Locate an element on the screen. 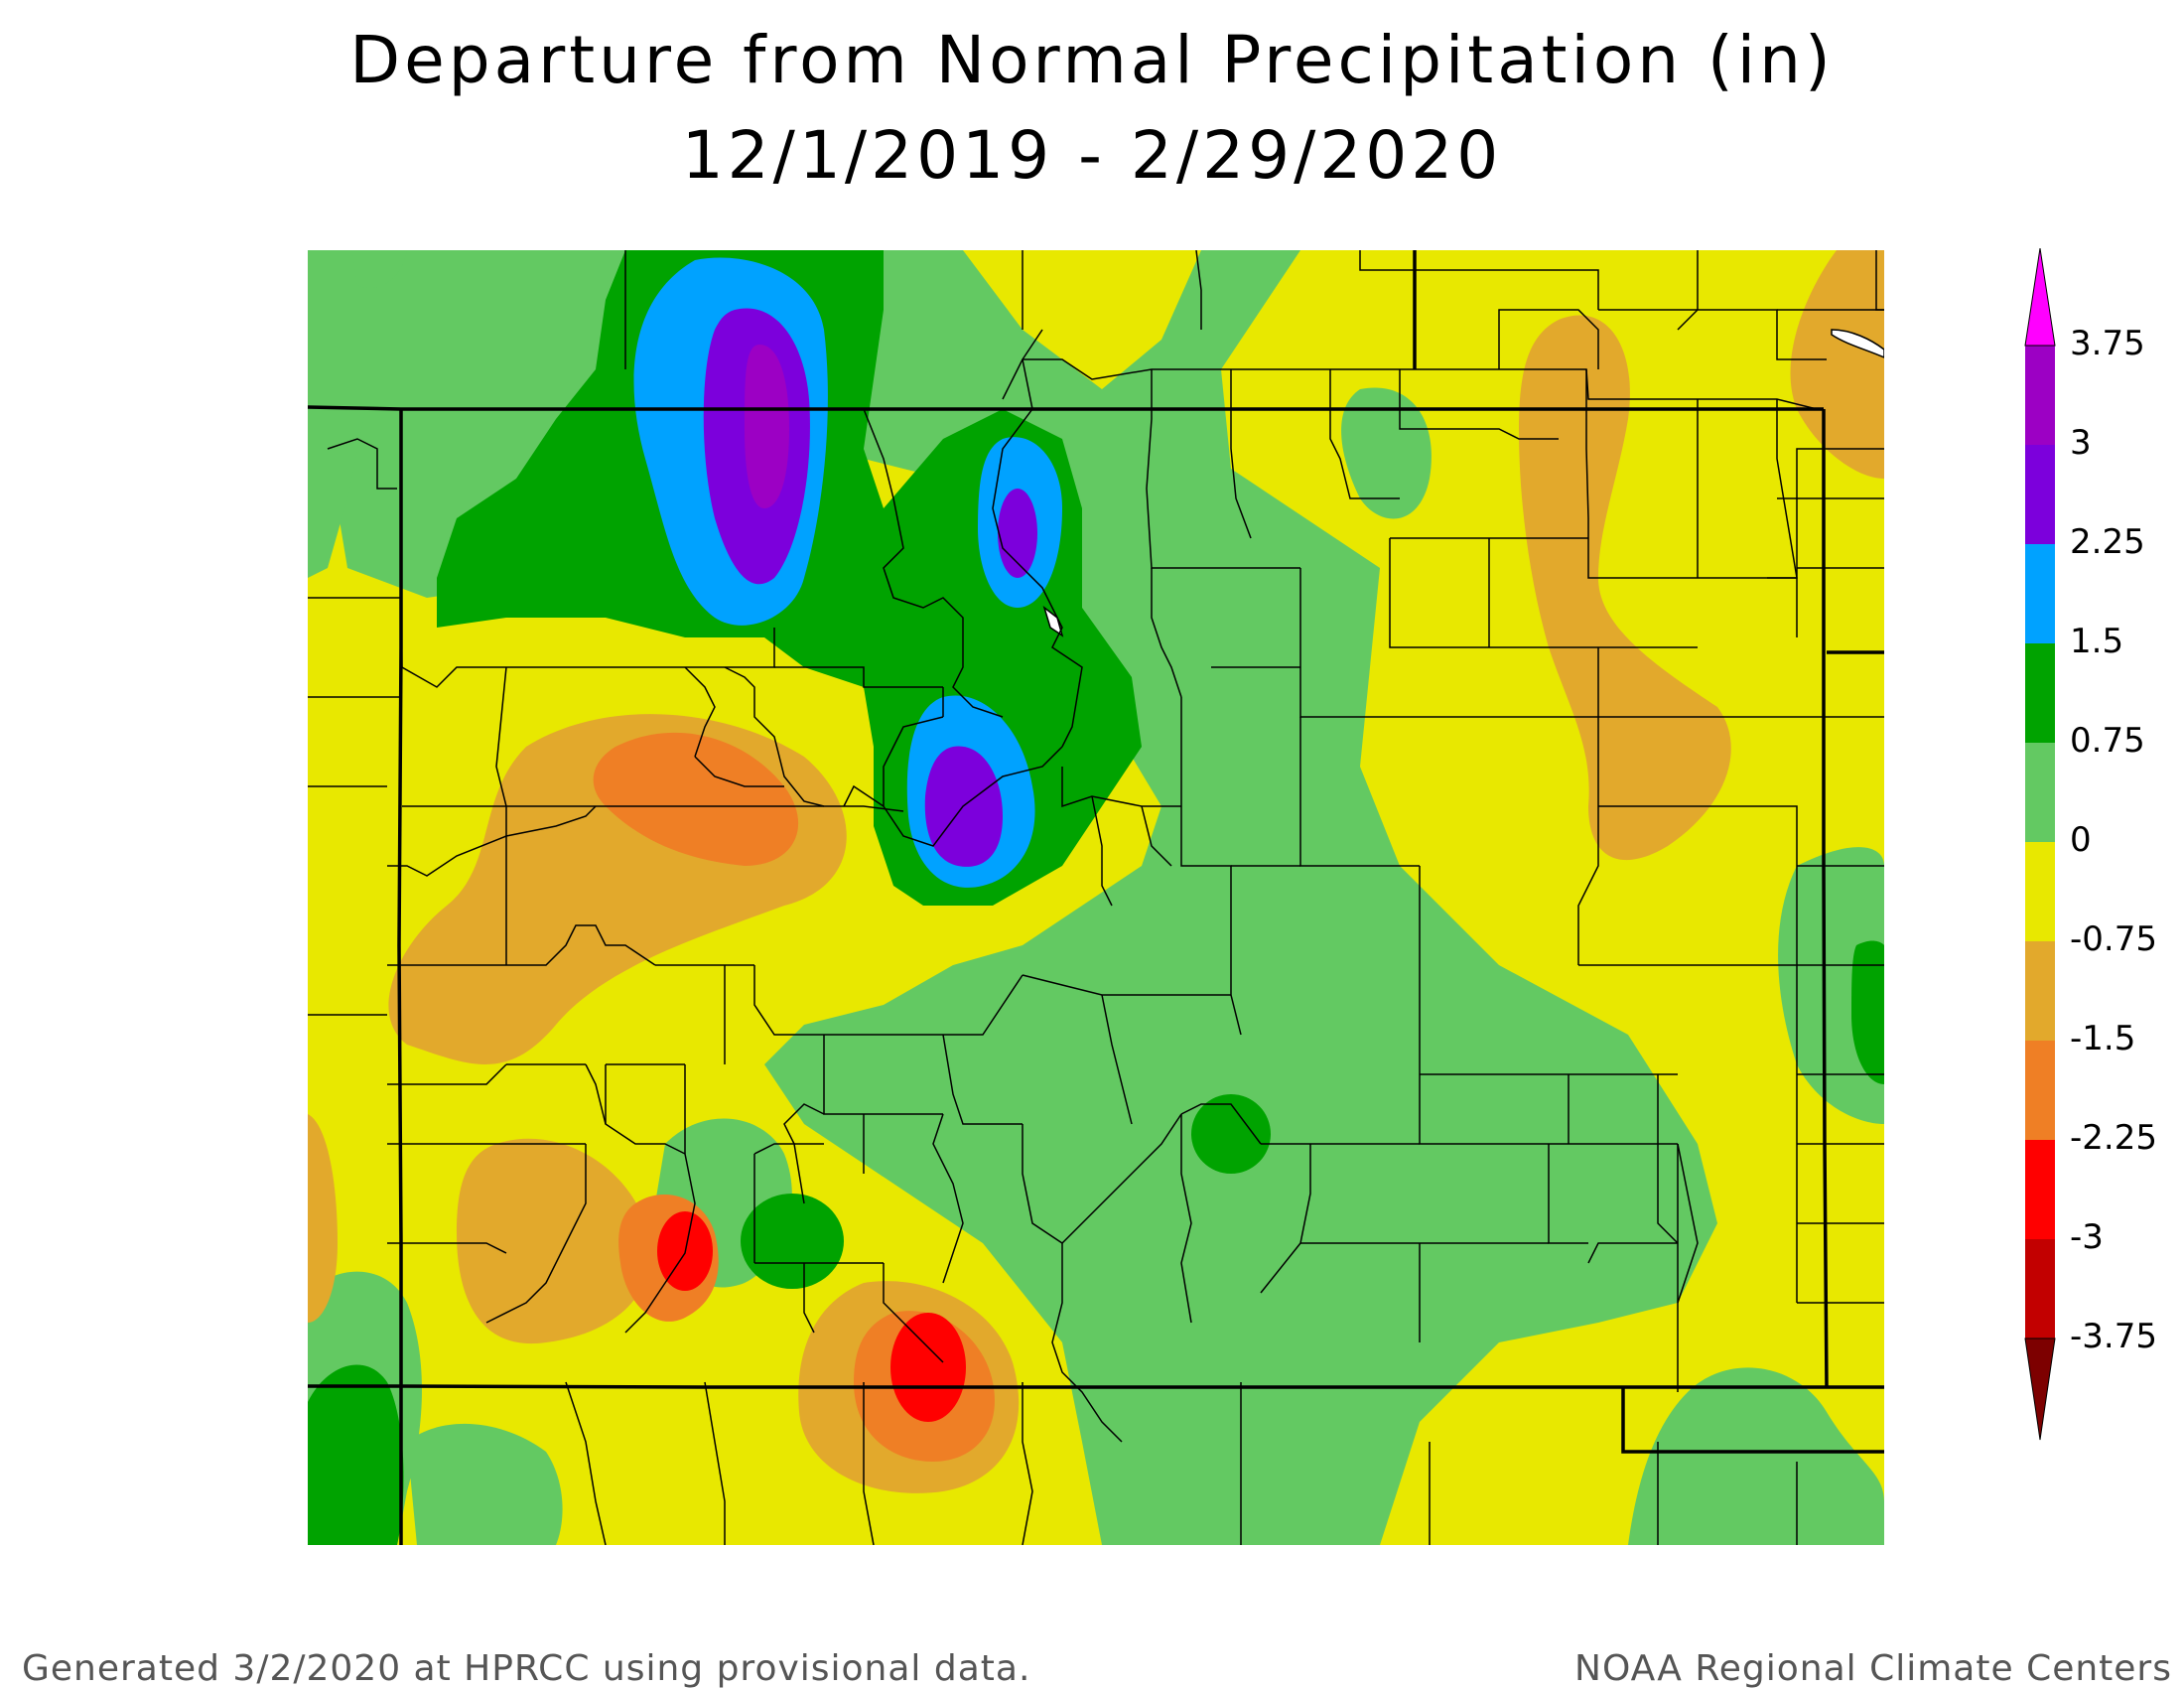  legend-tick-label: -3 is located at coordinates (2087, 1237).